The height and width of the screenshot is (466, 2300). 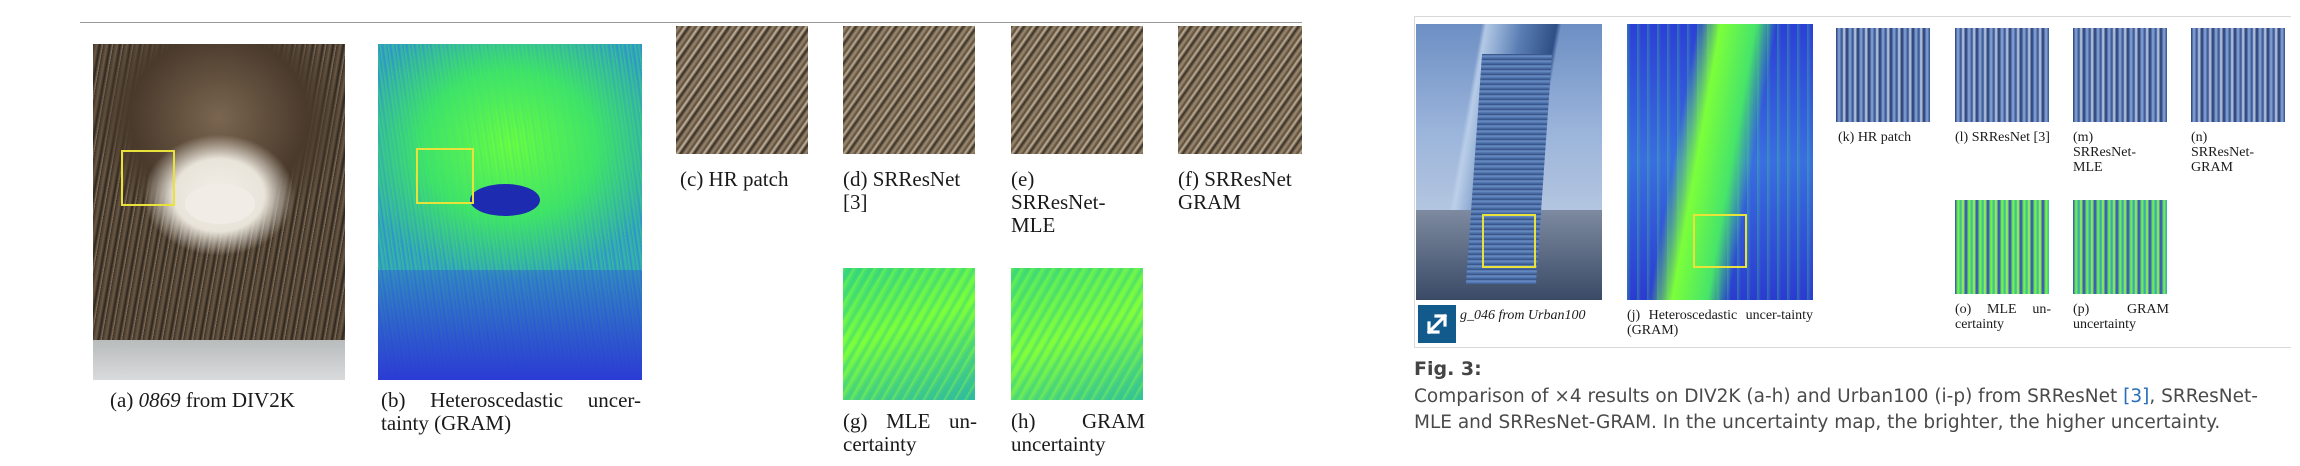 I want to click on building-photo, so click(x=1509, y=162).